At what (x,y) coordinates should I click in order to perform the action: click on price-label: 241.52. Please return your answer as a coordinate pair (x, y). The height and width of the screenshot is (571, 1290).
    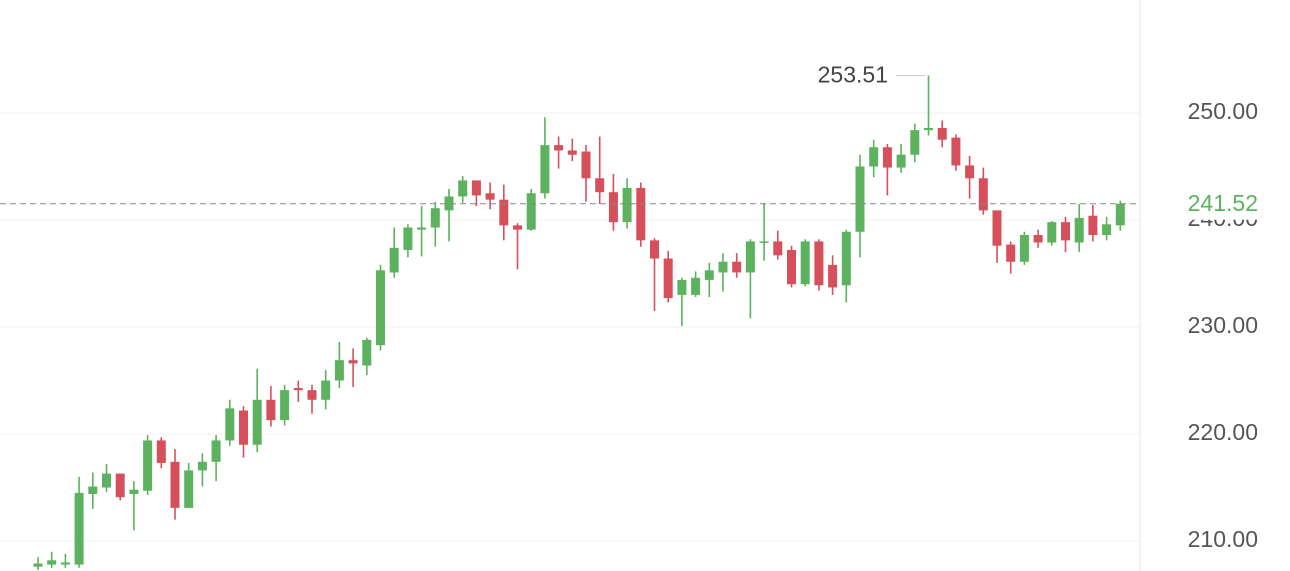
    Looking at the image, I should click on (1223, 203).